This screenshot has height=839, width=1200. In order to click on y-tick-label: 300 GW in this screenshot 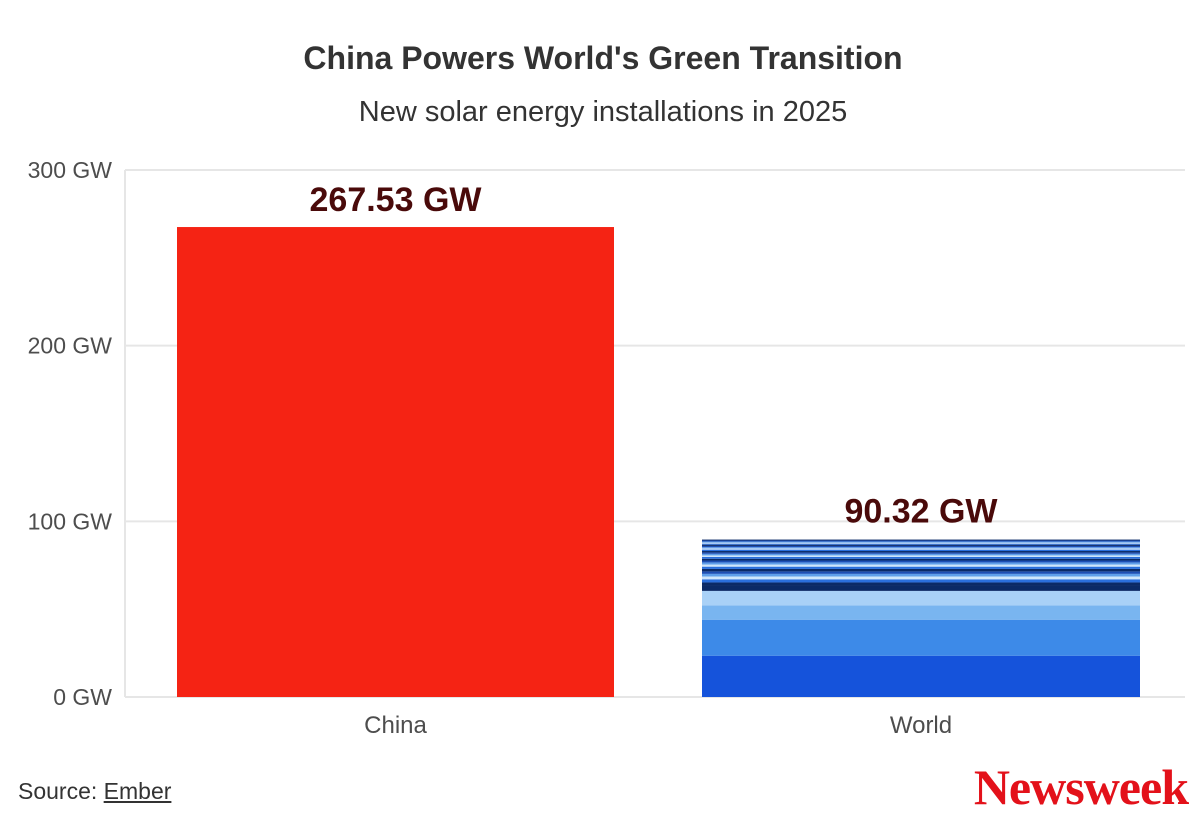, I will do `click(70, 170)`.